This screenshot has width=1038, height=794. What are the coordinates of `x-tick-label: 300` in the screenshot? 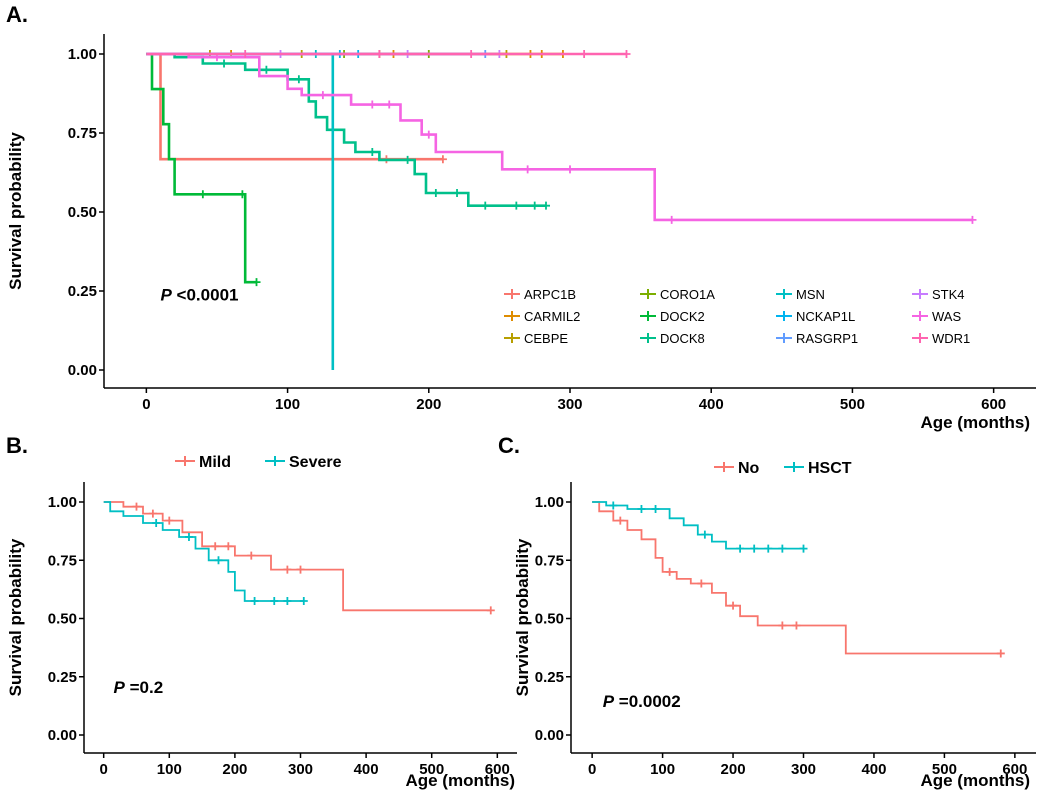 It's located at (569, 404).